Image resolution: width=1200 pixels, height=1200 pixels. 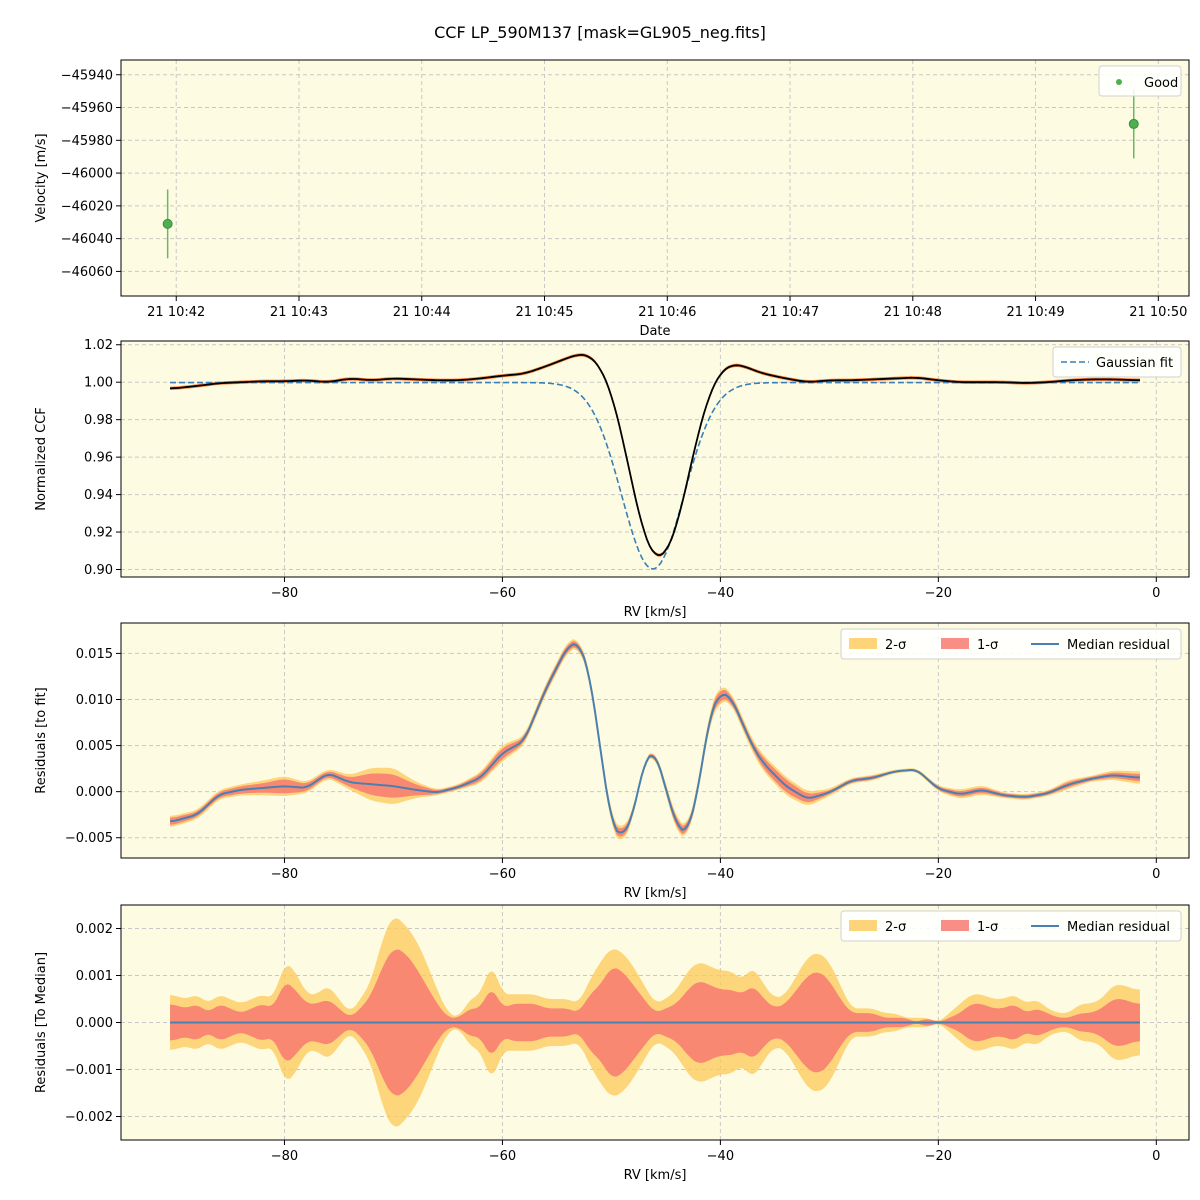 I want to click on y-tick-label: −46020, so click(x=87, y=206).